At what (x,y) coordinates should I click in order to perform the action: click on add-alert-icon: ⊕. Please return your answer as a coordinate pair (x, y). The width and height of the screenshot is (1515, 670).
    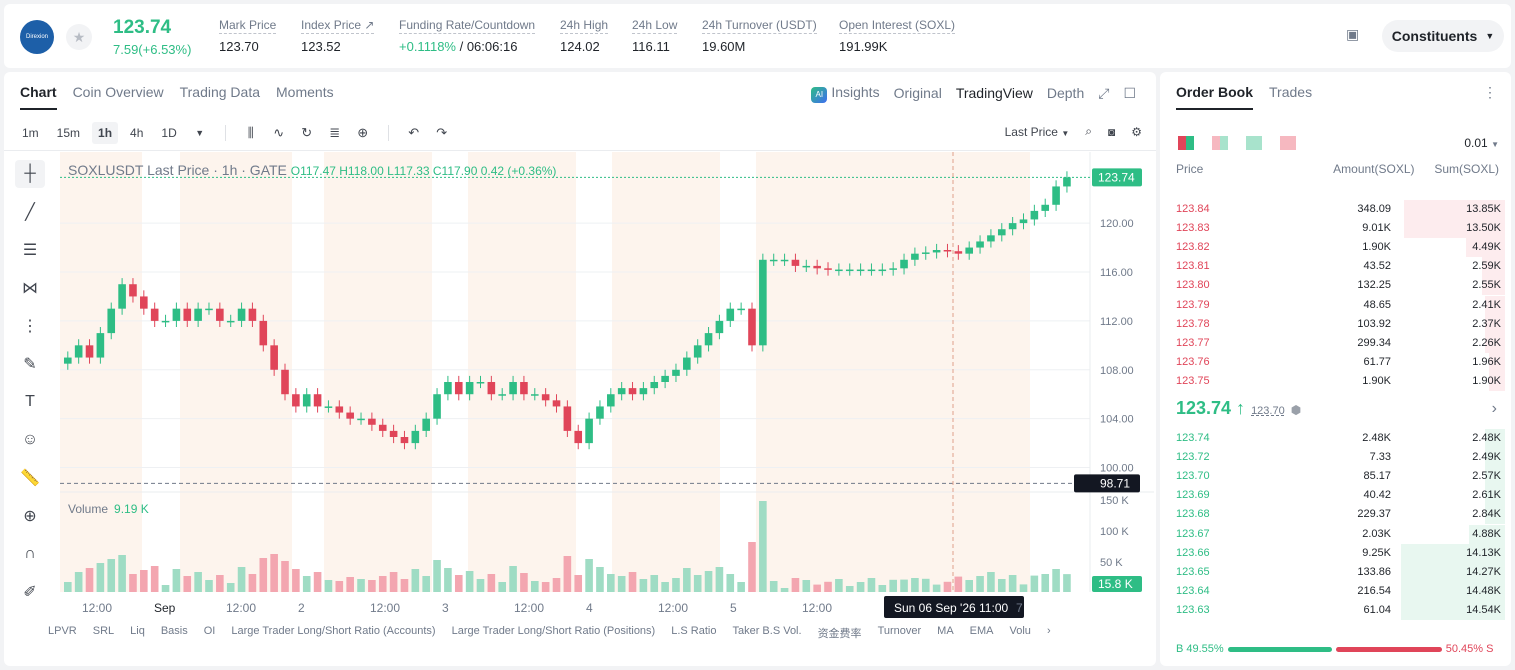
    Looking at the image, I should click on (363, 132).